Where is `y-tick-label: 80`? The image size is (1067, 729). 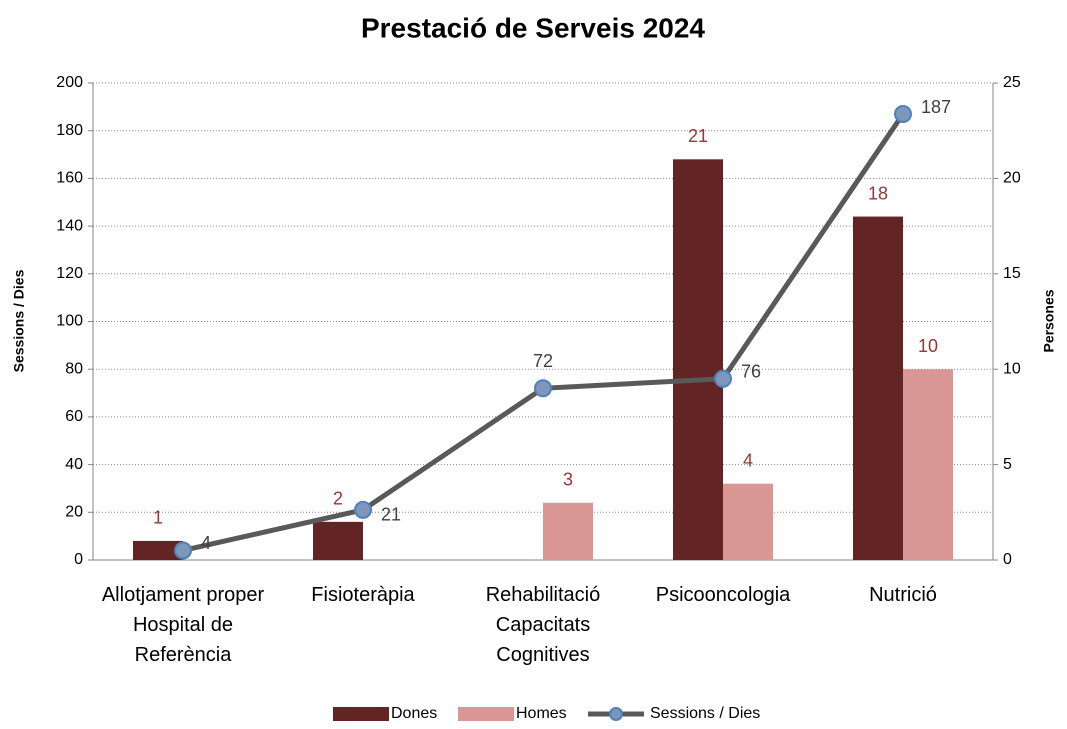
y-tick-label: 80 is located at coordinates (74, 368).